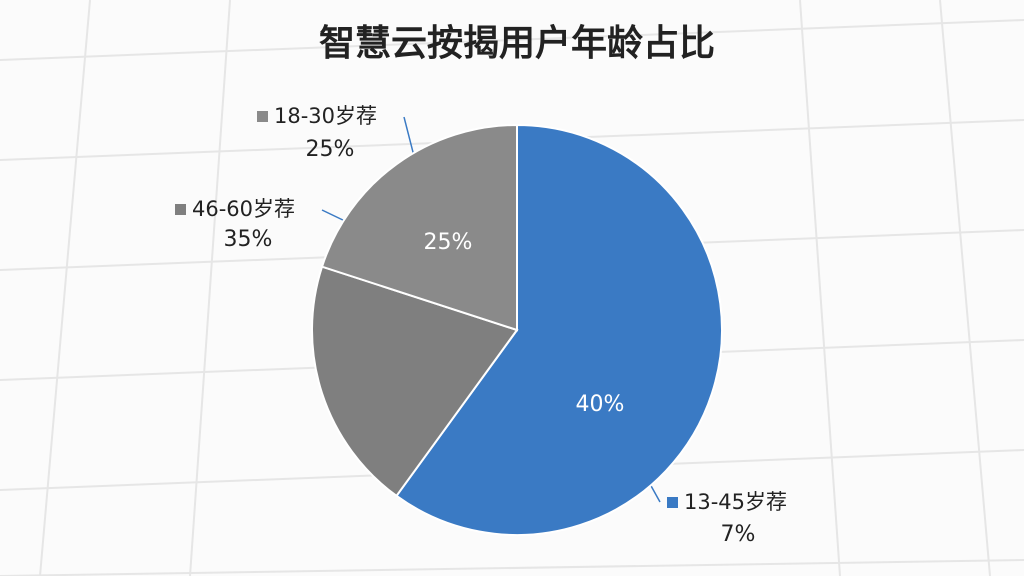 This screenshot has width=1024, height=576. Describe the element at coordinates (738, 534) in the screenshot. I see `annotation: 7%` at that location.